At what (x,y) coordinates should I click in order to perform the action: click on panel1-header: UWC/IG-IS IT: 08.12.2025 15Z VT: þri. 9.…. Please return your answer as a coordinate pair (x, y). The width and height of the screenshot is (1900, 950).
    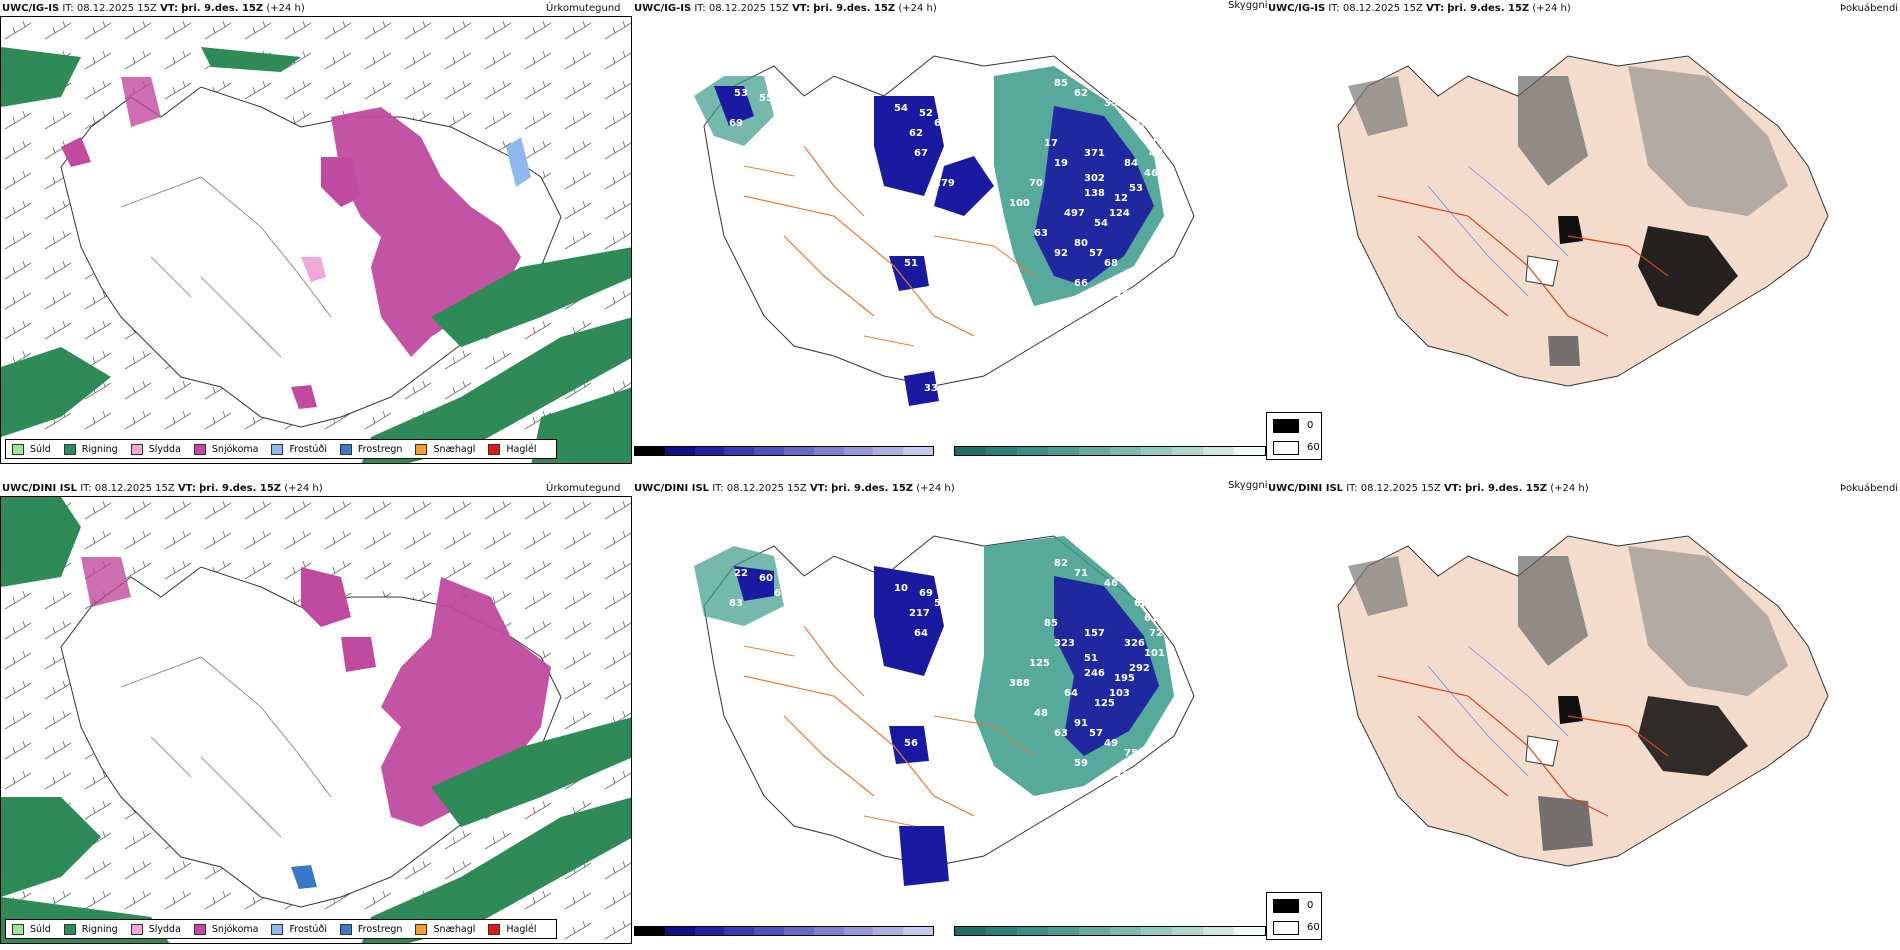
    Looking at the image, I should click on (153, 8).